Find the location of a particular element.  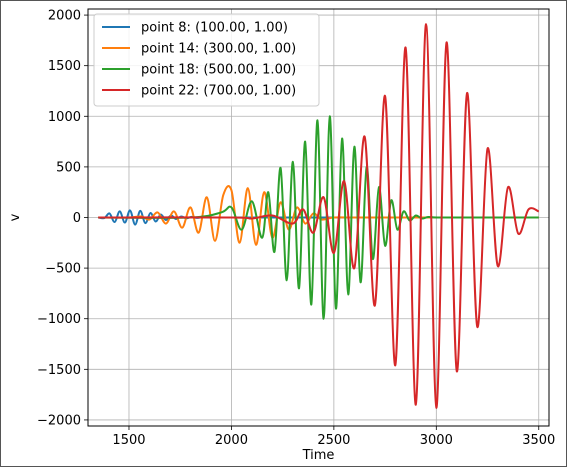

x-tick-label: 2500 is located at coordinates (333, 440).